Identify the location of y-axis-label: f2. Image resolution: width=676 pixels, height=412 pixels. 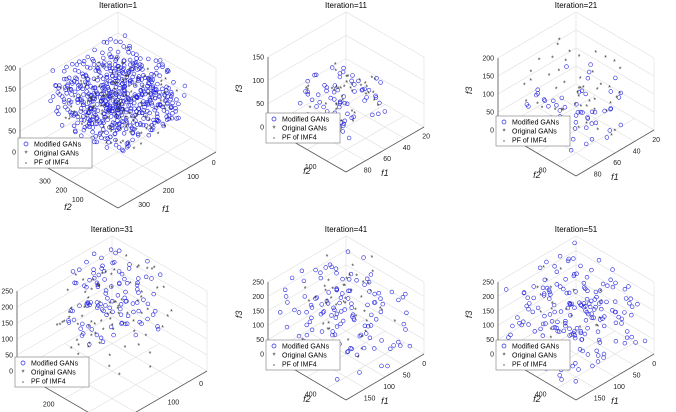
(307, 399).